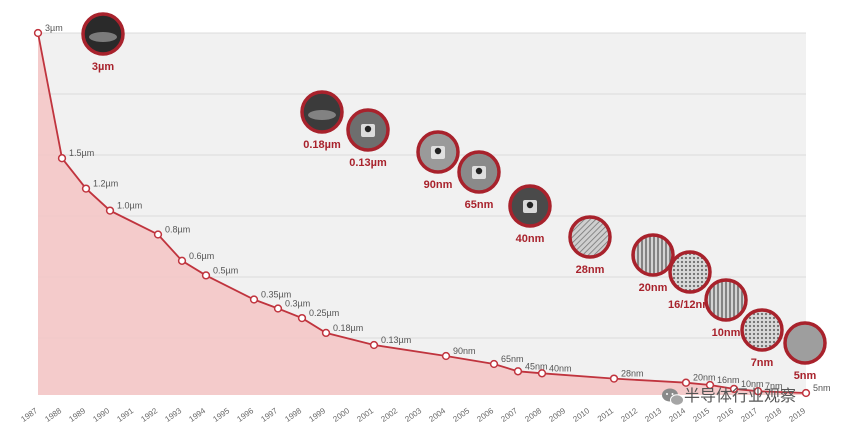 The width and height of the screenshot is (854, 435). Describe the element at coordinates (125, 415) in the screenshot. I see `x-tick-label: 1991` at that location.